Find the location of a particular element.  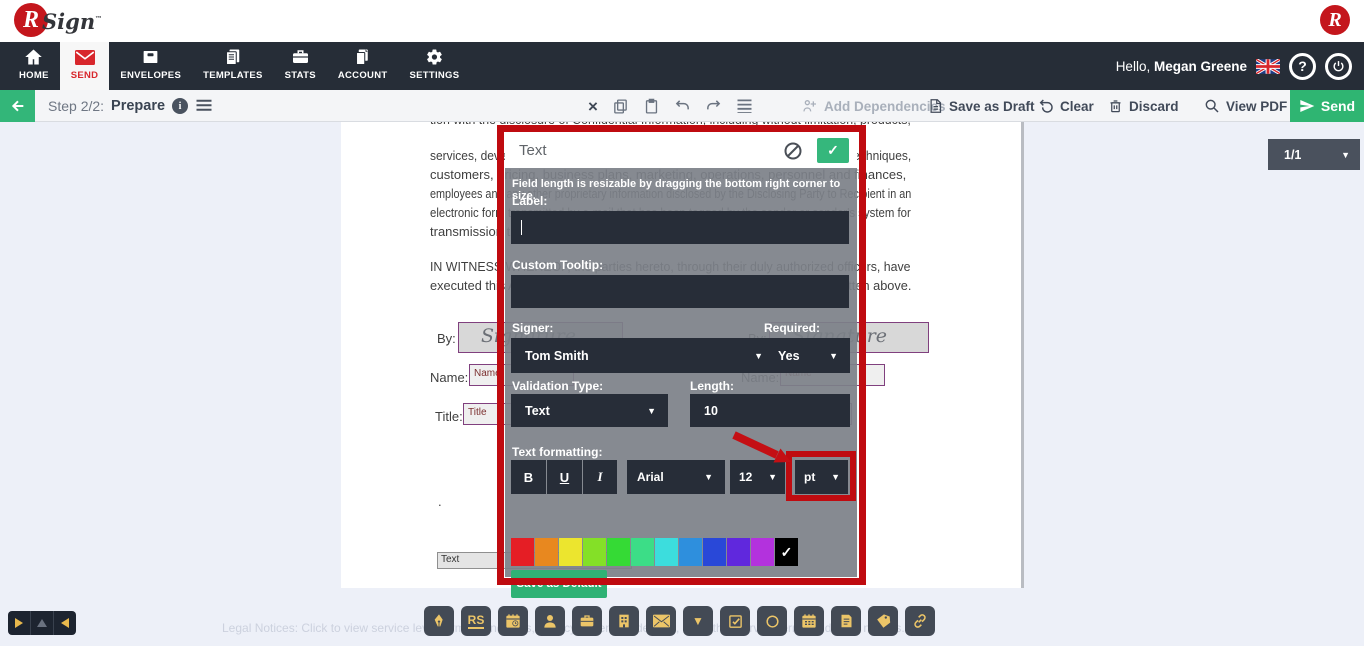

nav-tab-settings-label: SETTINGS is located at coordinates (434, 75).